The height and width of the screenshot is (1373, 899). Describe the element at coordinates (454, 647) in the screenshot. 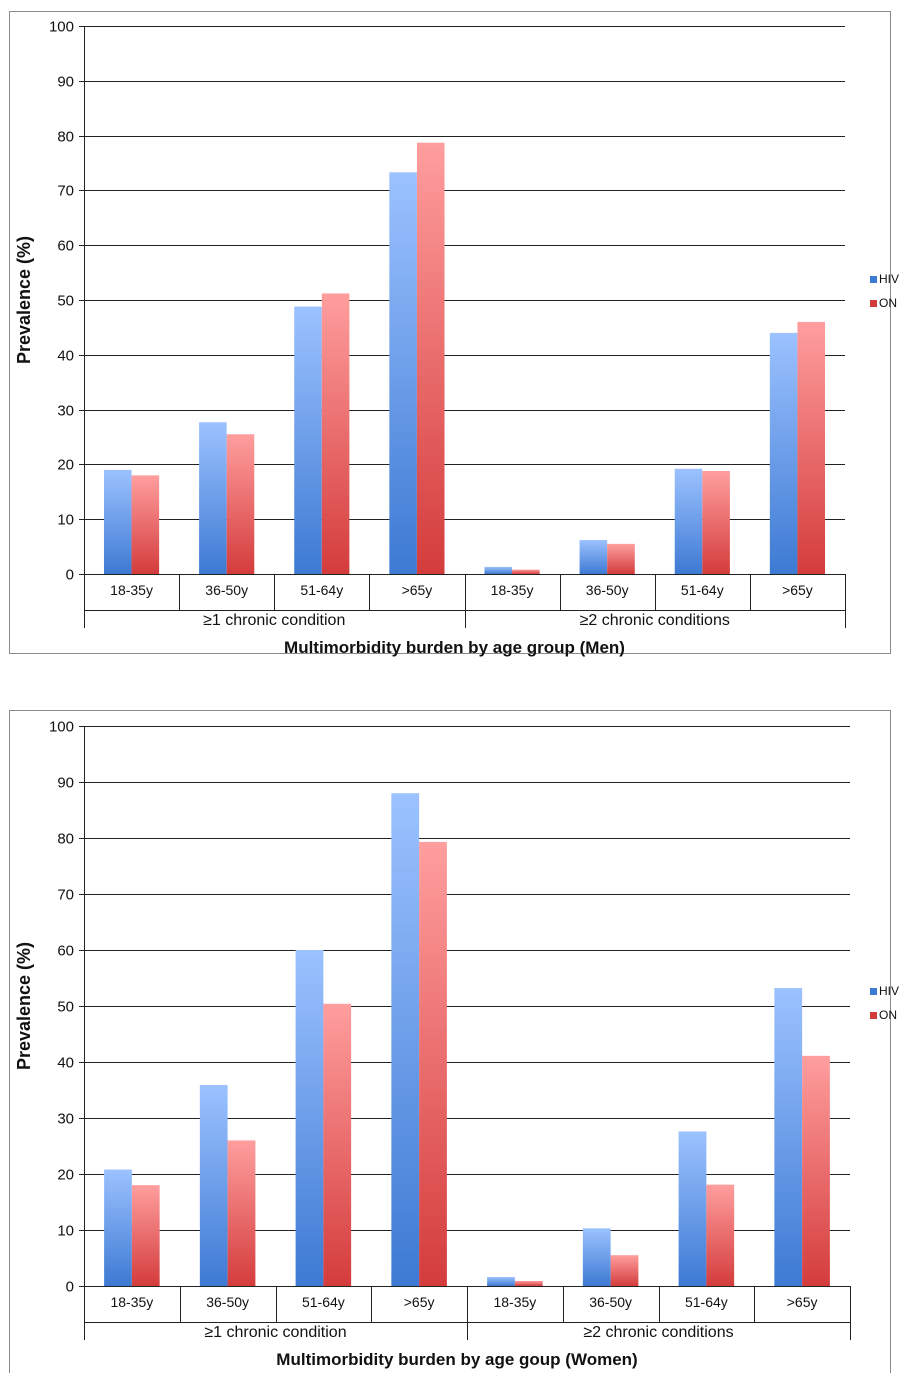

I see `x-axis-title: Multimorbidity burden by age group (Men)` at that location.